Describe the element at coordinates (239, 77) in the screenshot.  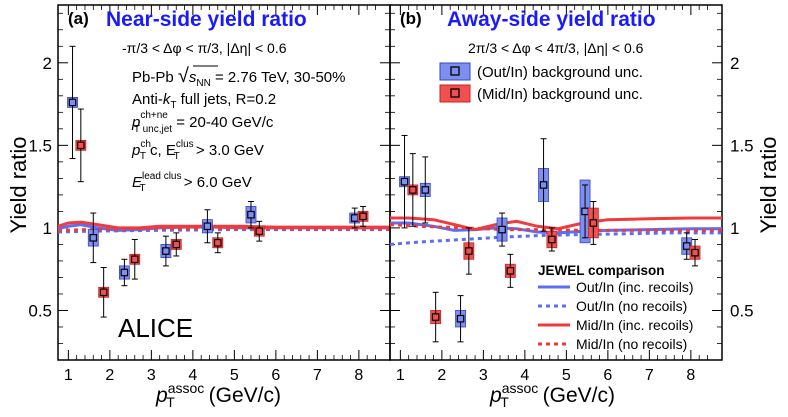
I see `info-line-1: Pb-Pb √sNN = 2.76 TeV, 30-50%` at that location.